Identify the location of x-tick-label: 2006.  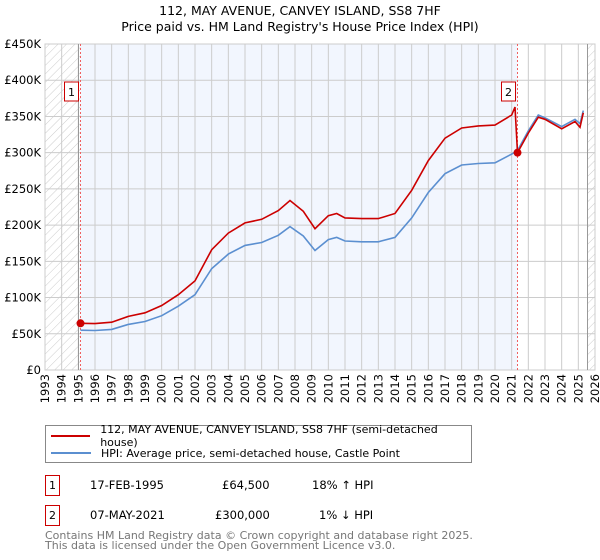
(262, 388).